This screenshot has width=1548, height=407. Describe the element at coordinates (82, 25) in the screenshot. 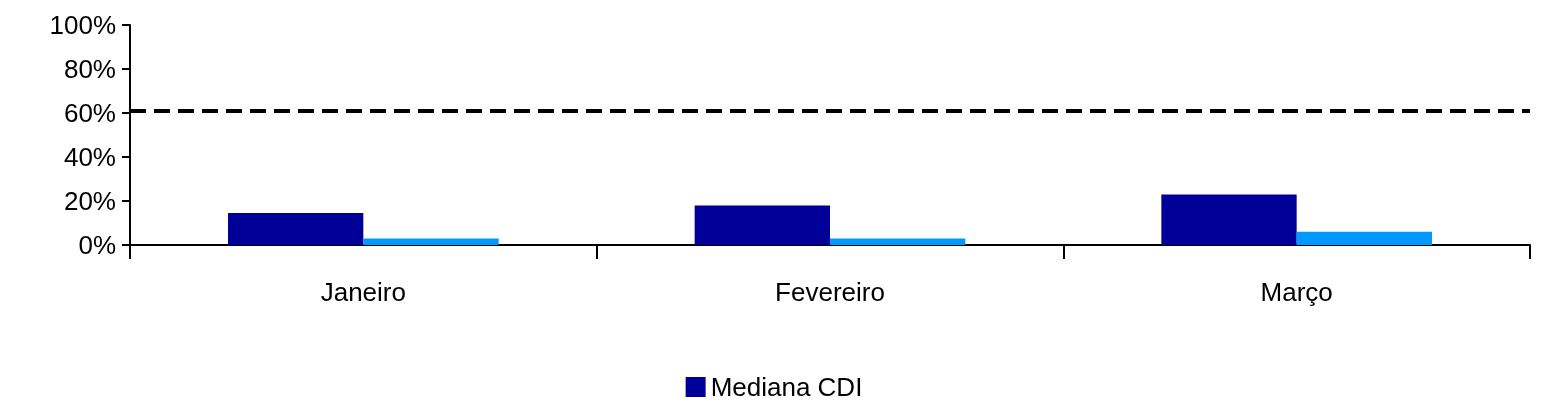

I see `y-tick-label: 100%` at that location.